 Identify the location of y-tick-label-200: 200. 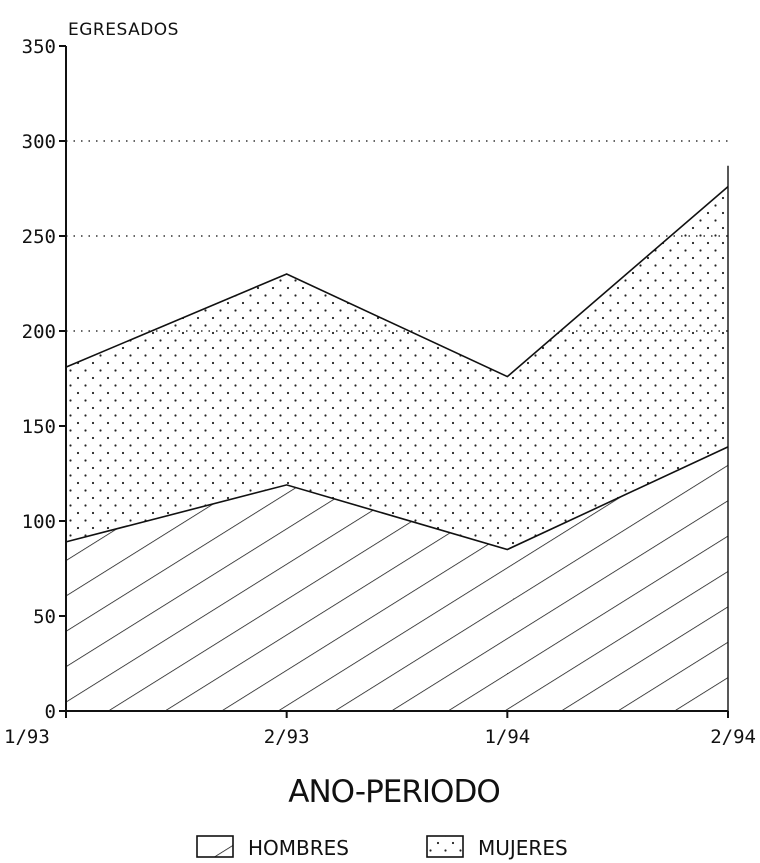
(39, 332).